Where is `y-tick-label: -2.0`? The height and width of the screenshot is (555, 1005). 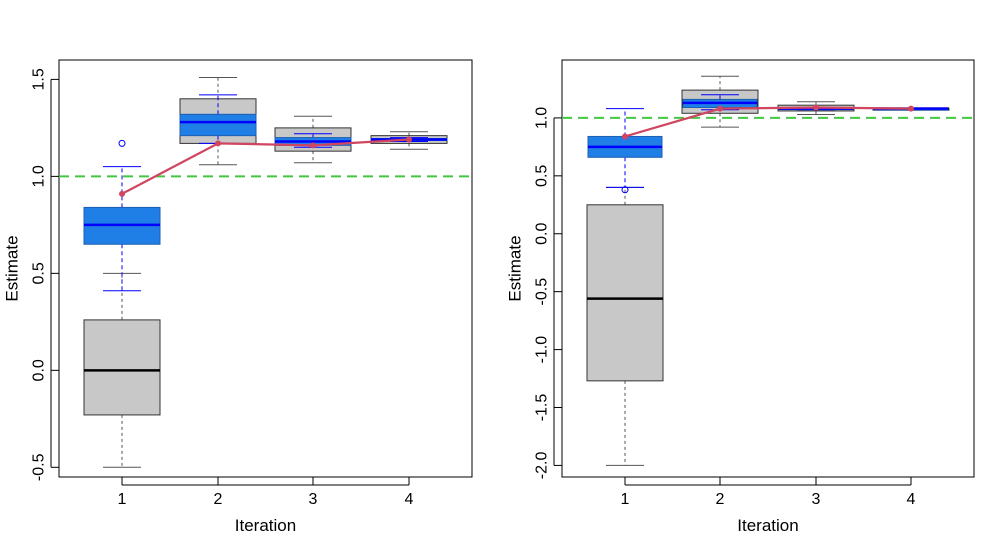
y-tick-label: -2.0 is located at coordinates (542, 466).